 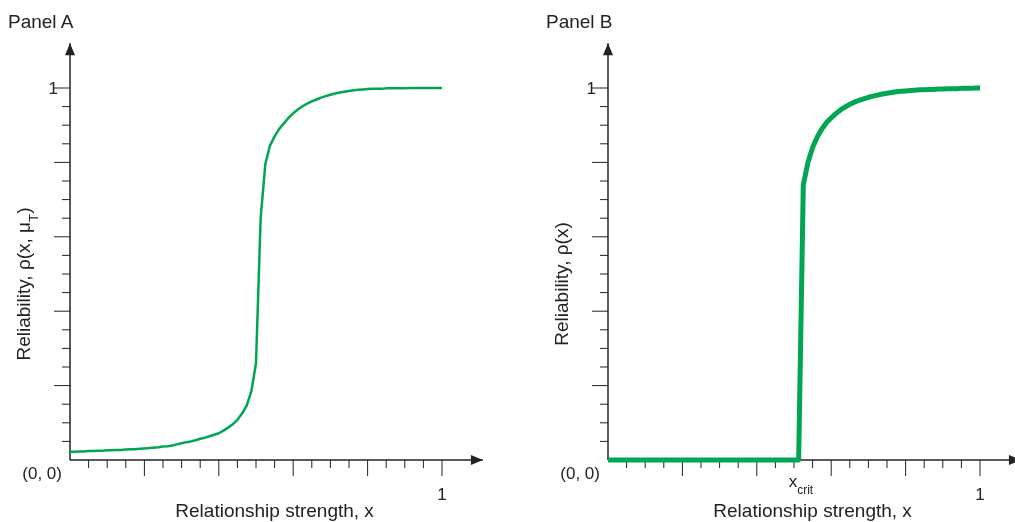 I want to click on y-axis-title: Reliability, ρ(x), so click(x=561, y=284).